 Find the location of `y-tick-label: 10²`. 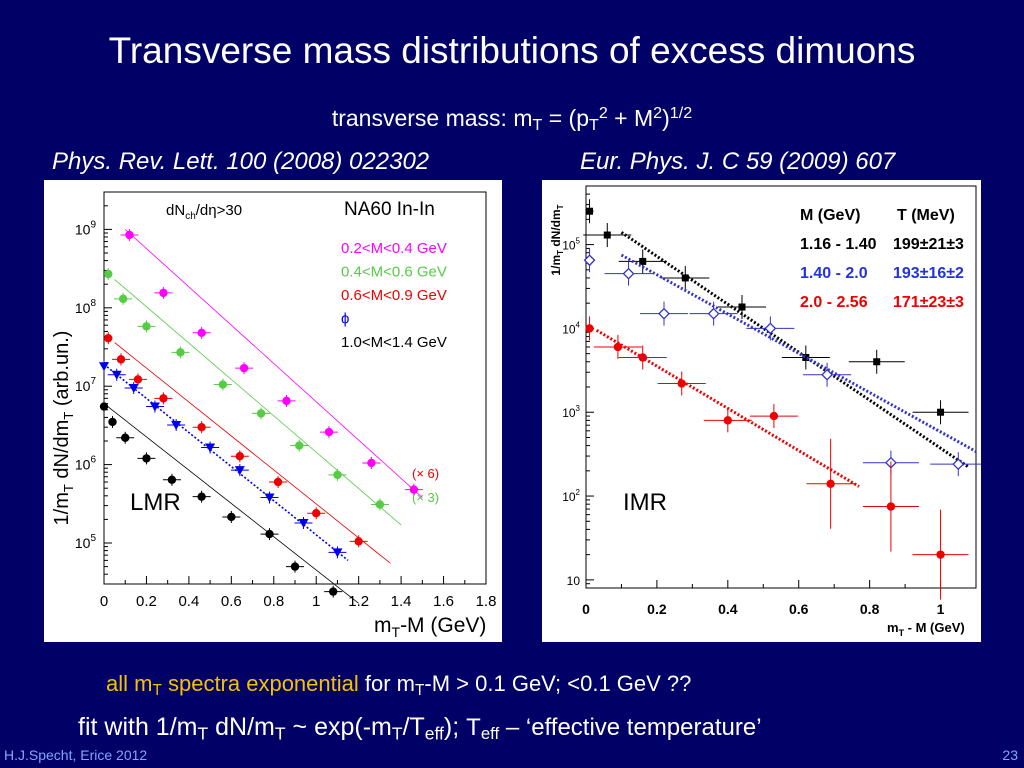

y-tick-label: 10² is located at coordinates (571, 496).